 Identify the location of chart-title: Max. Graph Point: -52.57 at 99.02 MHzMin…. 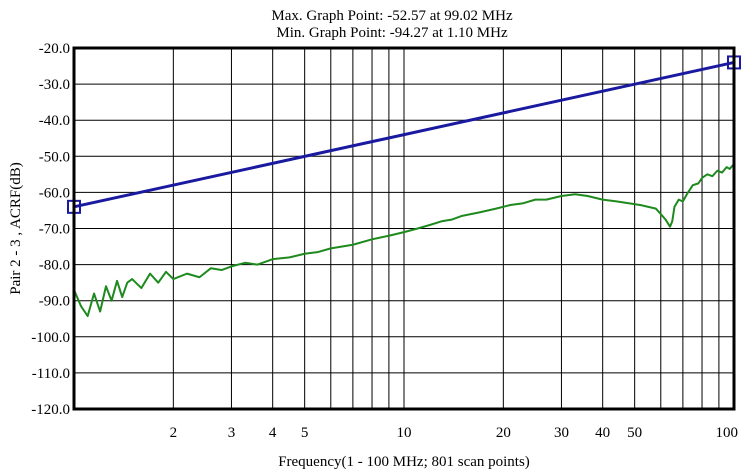
(392, 24).